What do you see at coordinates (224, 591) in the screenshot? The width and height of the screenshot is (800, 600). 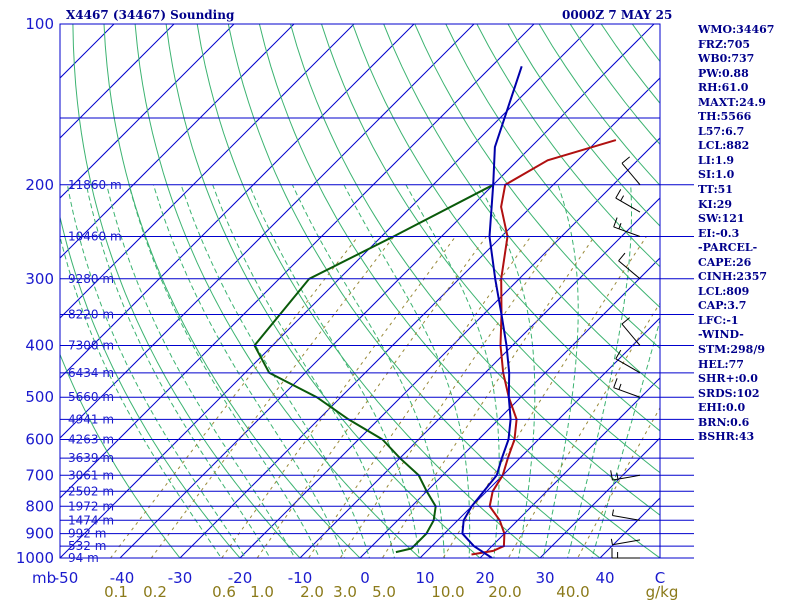 I see `mixing-ratio-label: 0.6` at bounding box center [224, 591].